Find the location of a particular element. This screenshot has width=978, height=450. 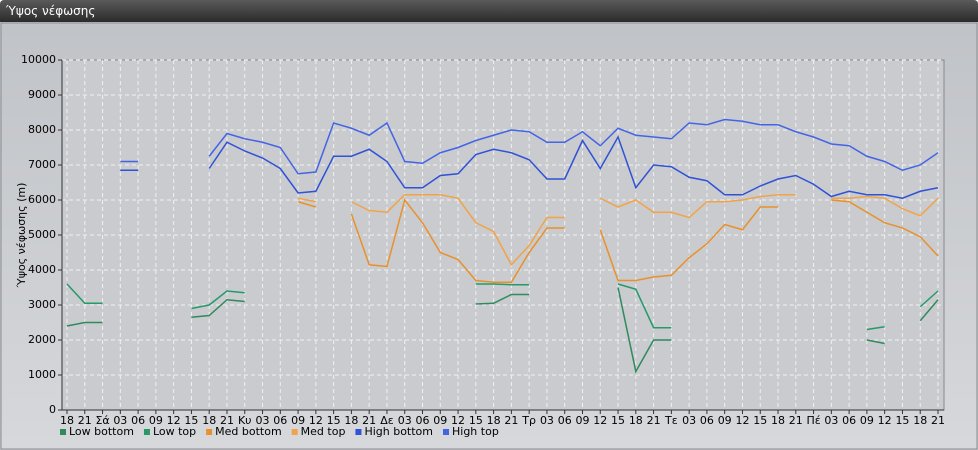

y-tick-label: 7000 is located at coordinates (42, 164).